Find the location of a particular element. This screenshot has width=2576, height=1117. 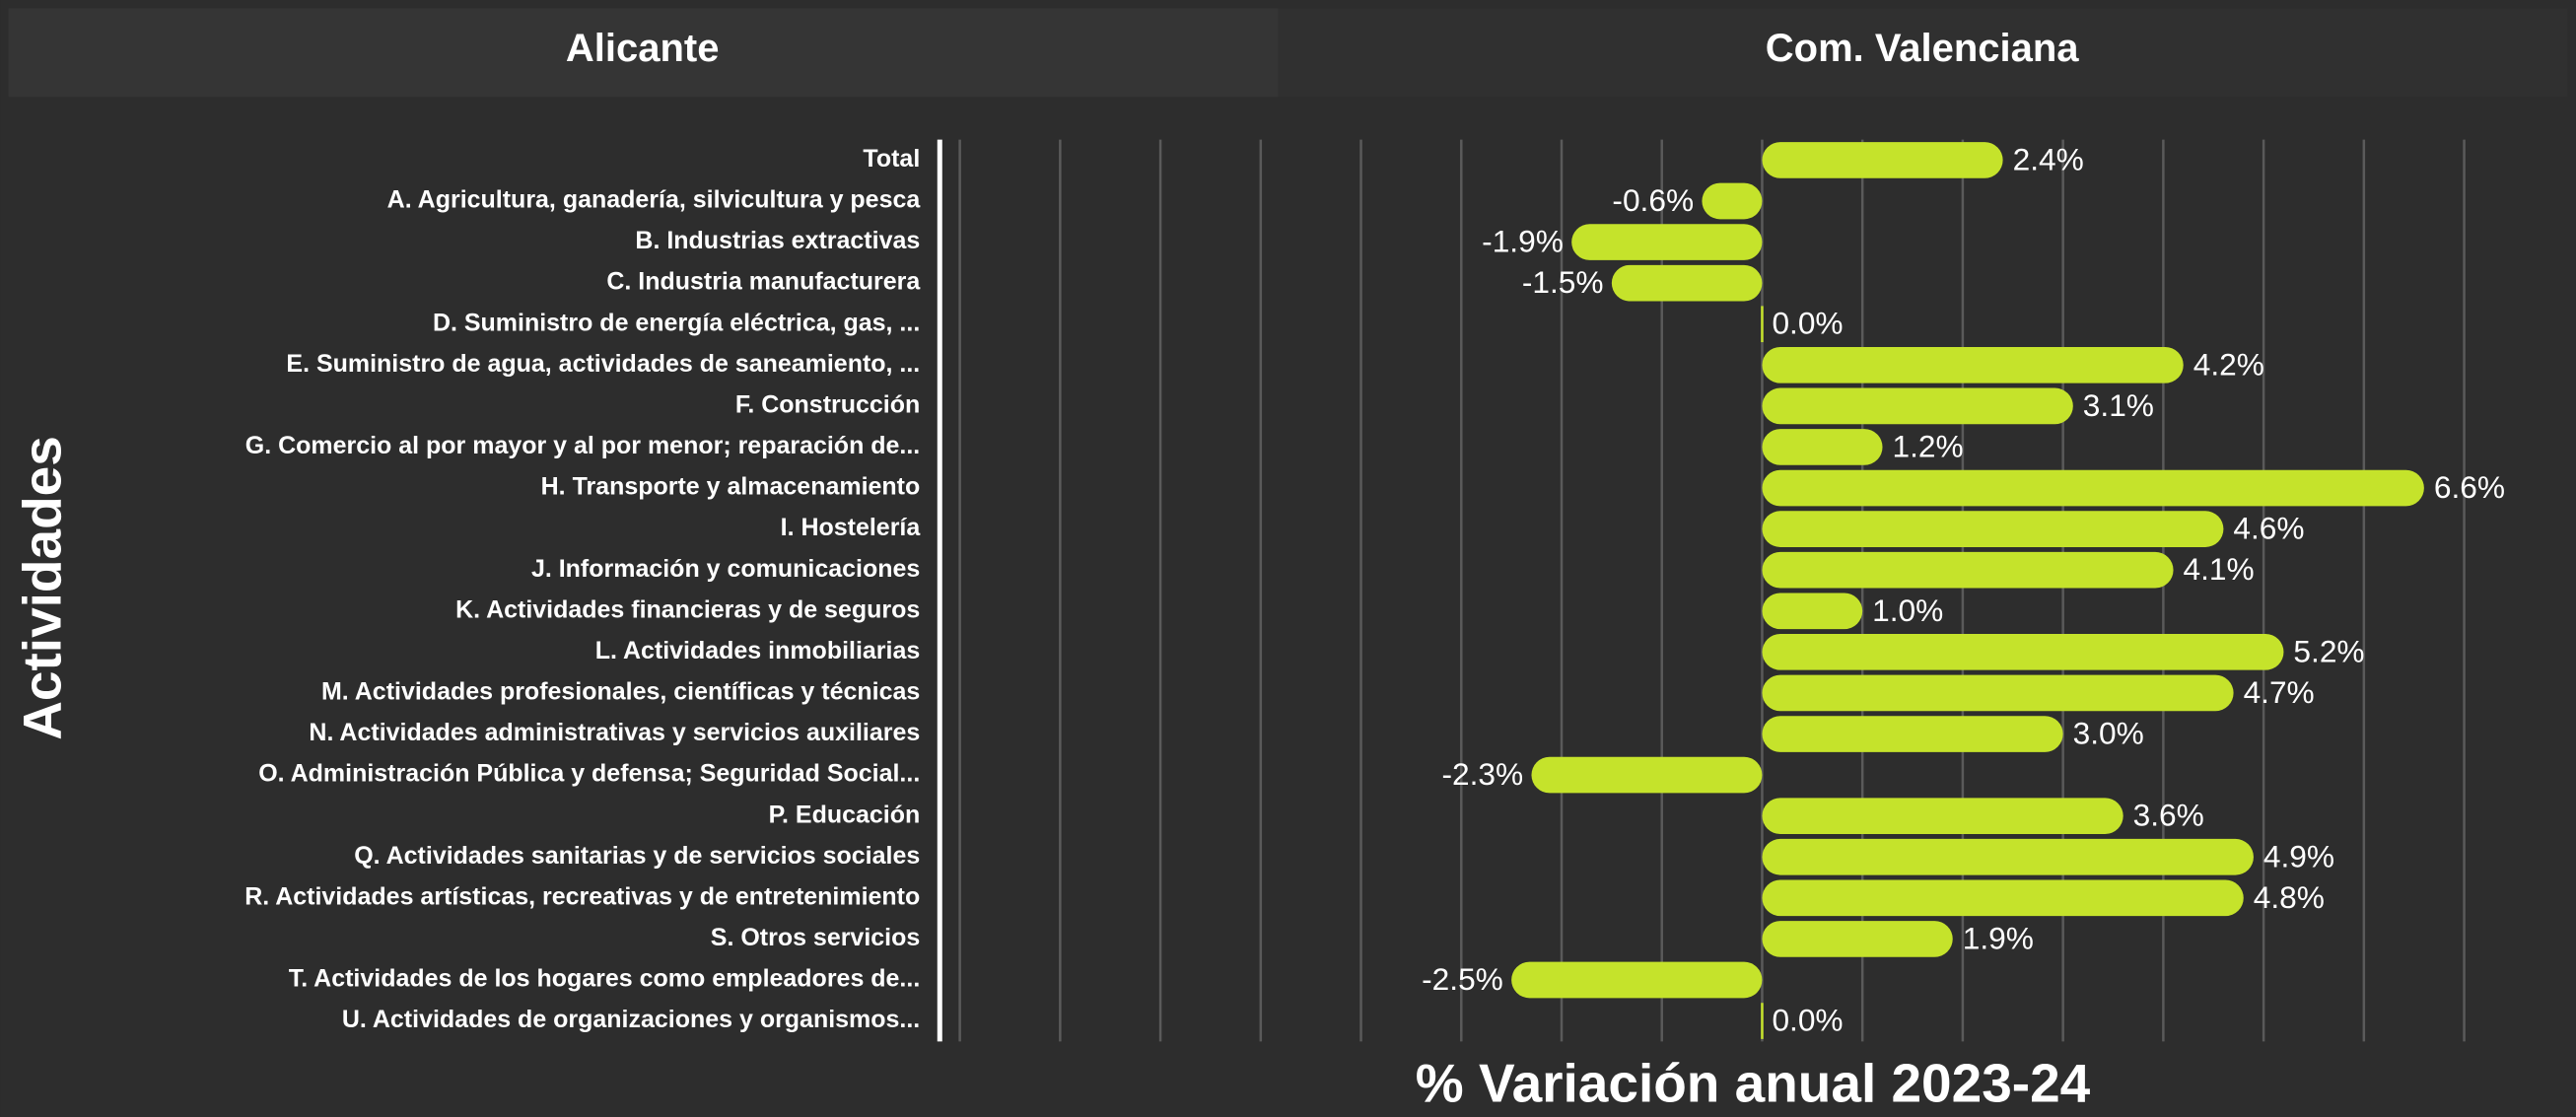

tab-com-valenciana is located at coordinates (1923, 53).